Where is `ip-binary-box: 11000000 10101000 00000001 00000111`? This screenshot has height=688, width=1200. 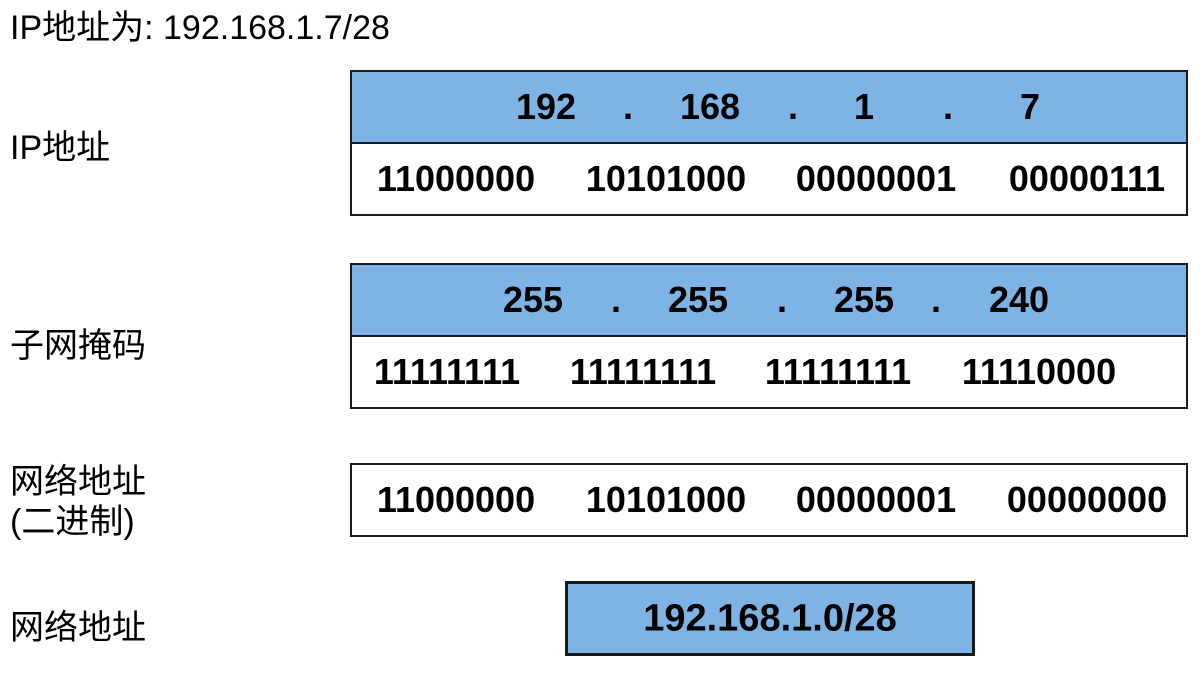
ip-binary-box: 11000000 10101000 00000001 00000111 is located at coordinates (769, 179).